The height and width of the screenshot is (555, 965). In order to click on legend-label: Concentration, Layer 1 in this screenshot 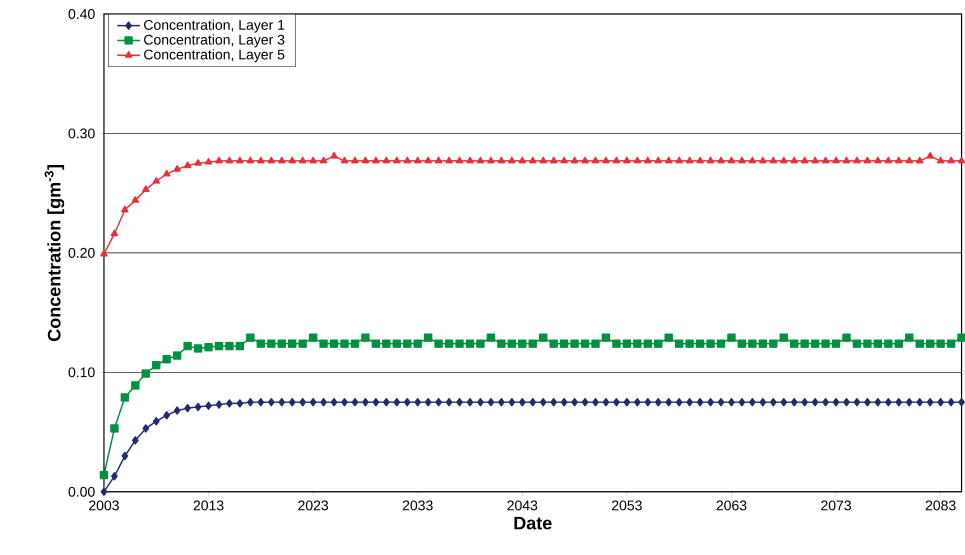, I will do `click(214, 26)`.